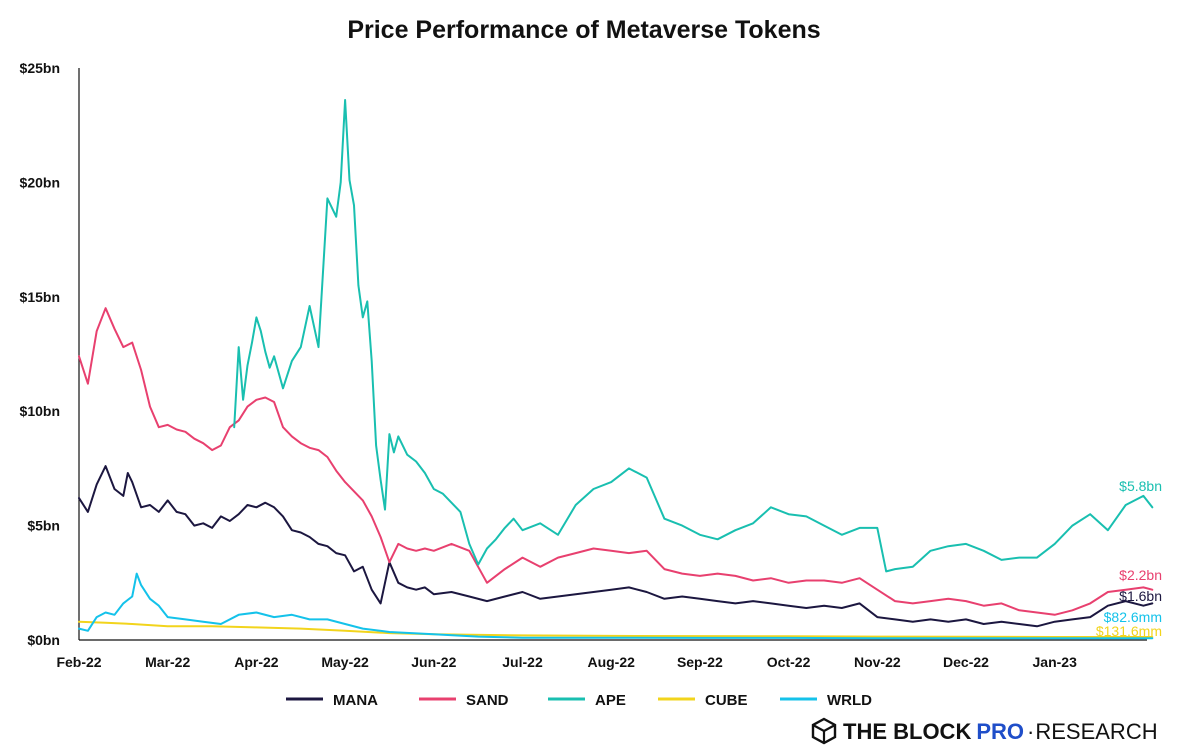 The image size is (1200, 751). I want to click on x-tick-label: Jun-22, so click(433, 662).